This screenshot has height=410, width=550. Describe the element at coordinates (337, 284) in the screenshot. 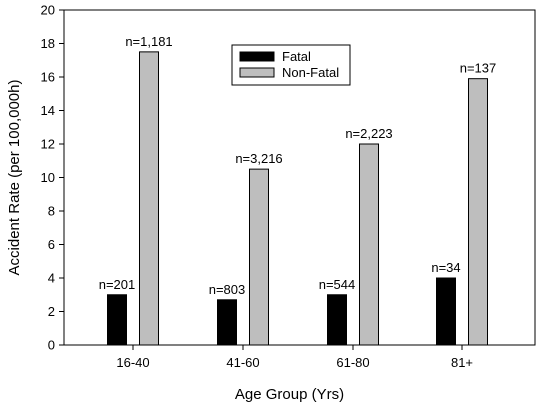

I see `data-label: n=544` at that location.